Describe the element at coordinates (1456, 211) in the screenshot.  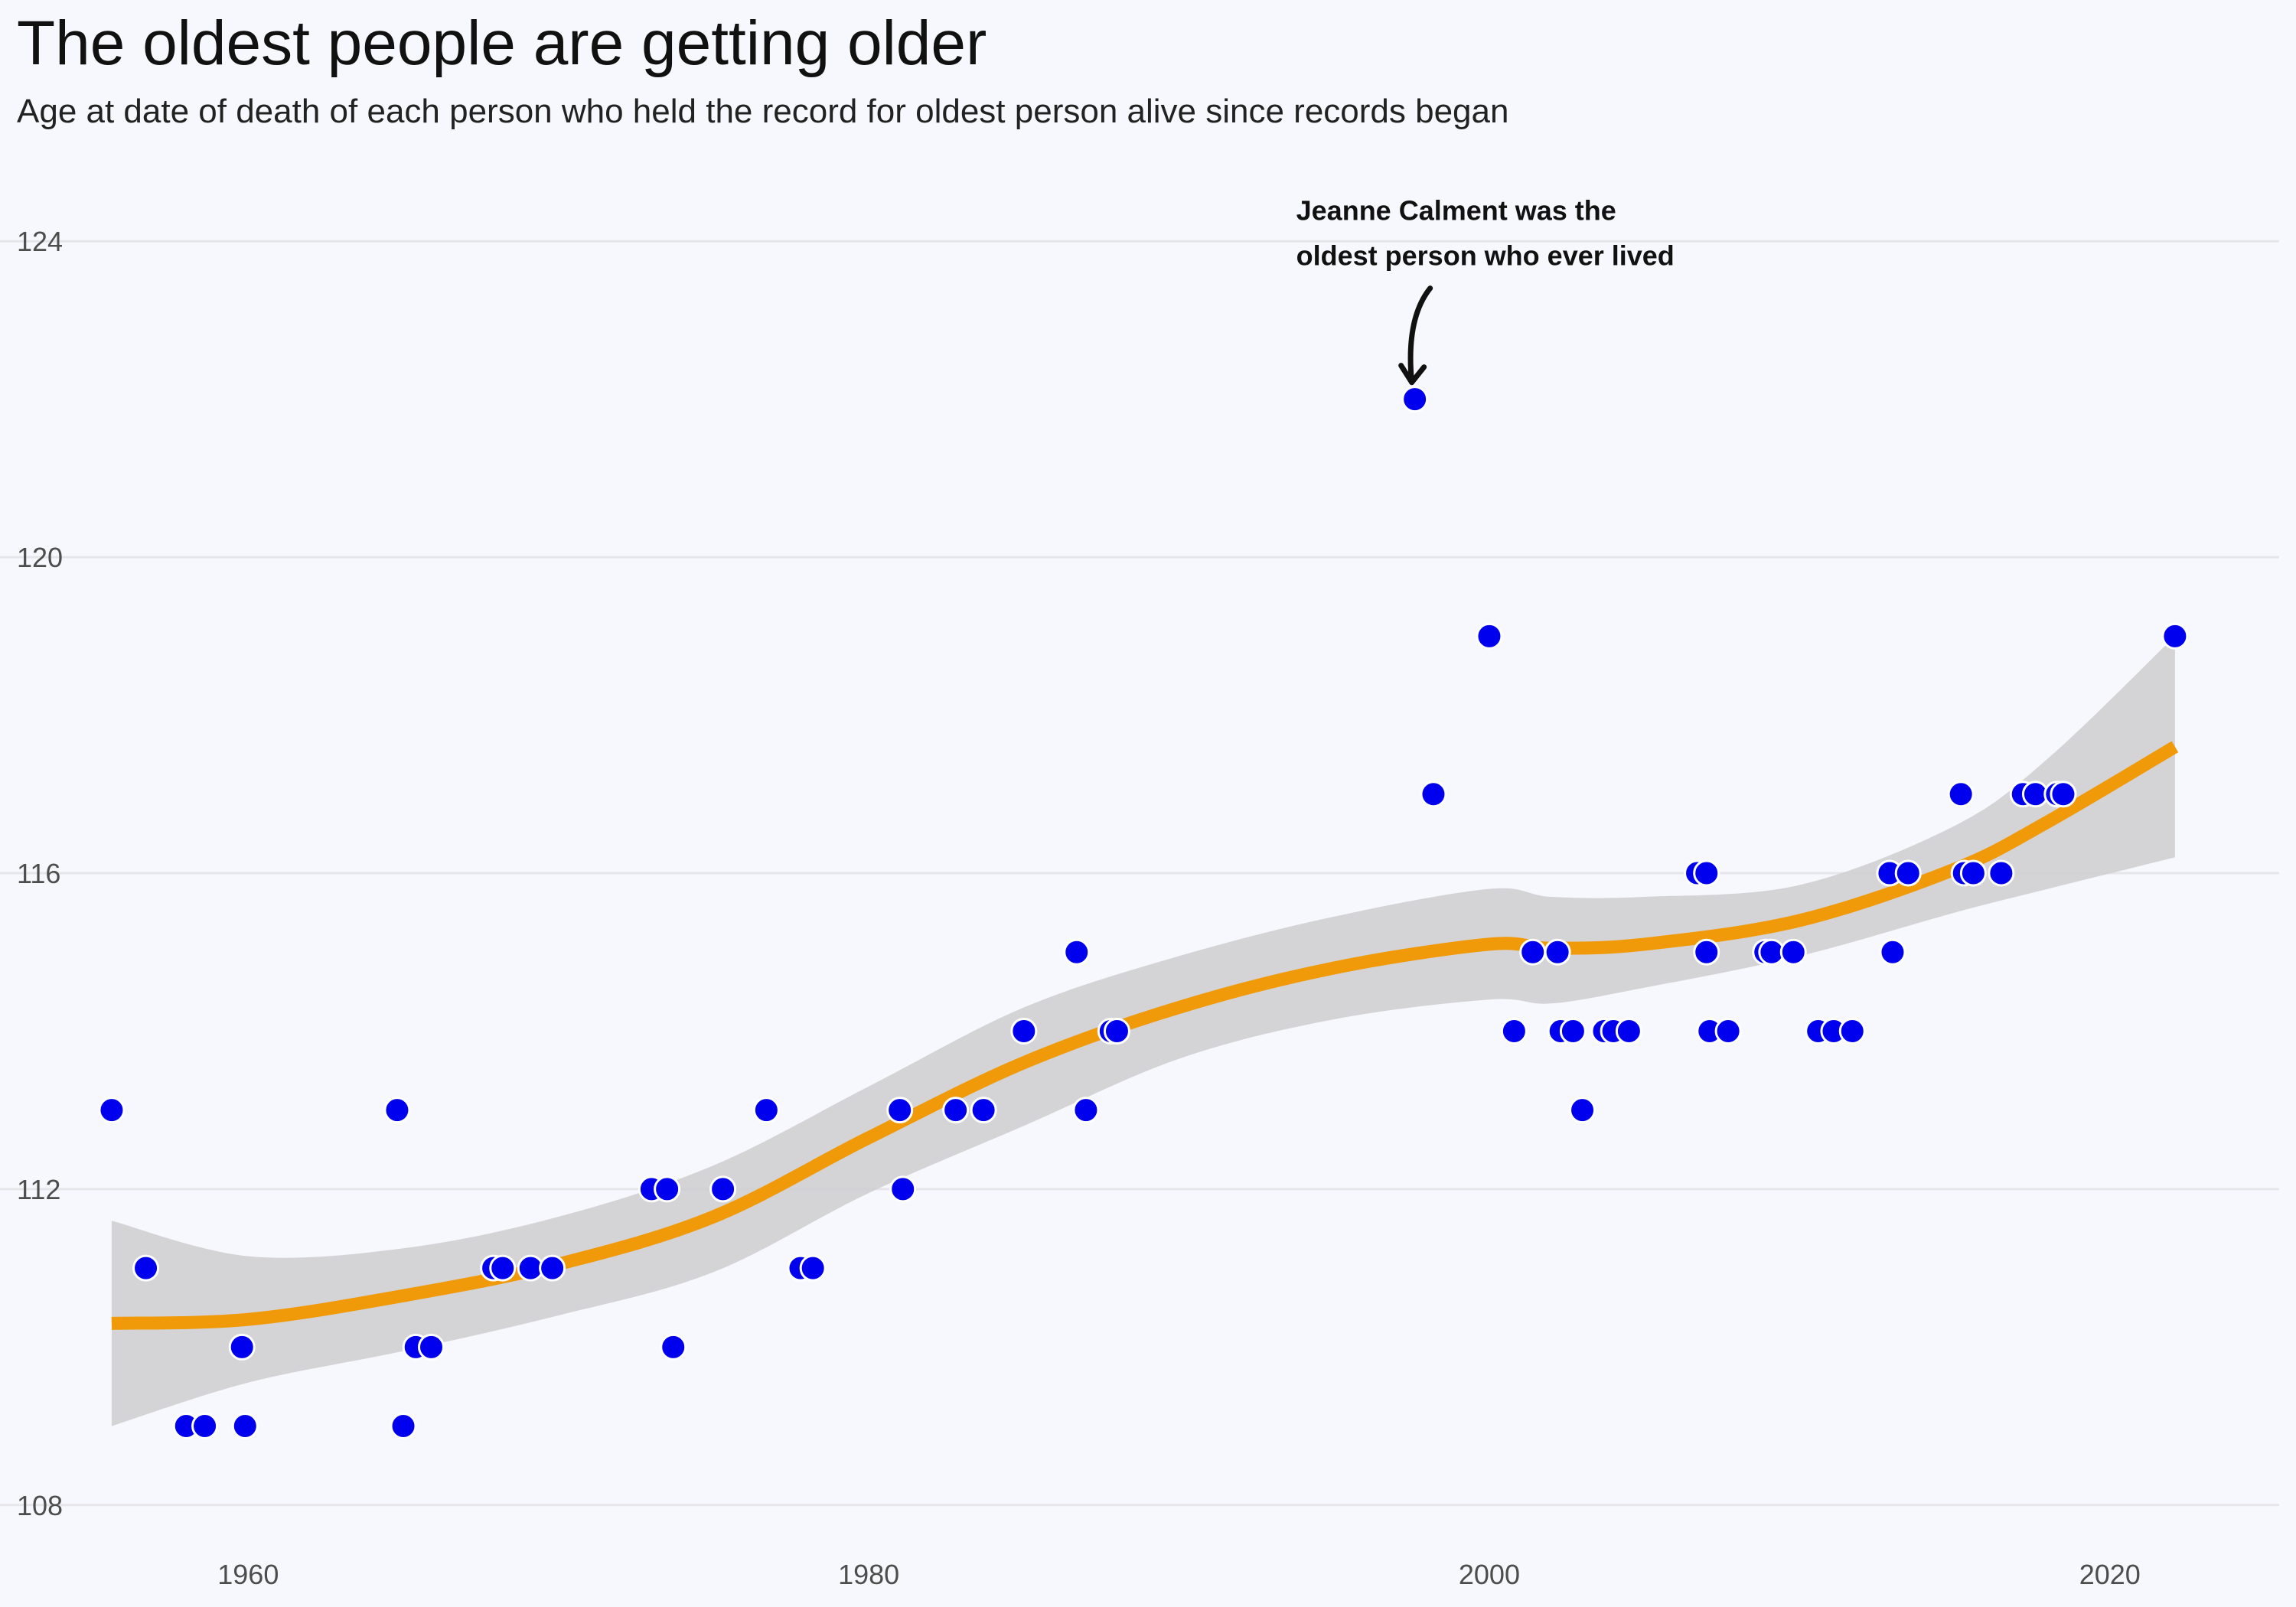
I see `annotation-line-1: Jeanne Calment was the` at that location.